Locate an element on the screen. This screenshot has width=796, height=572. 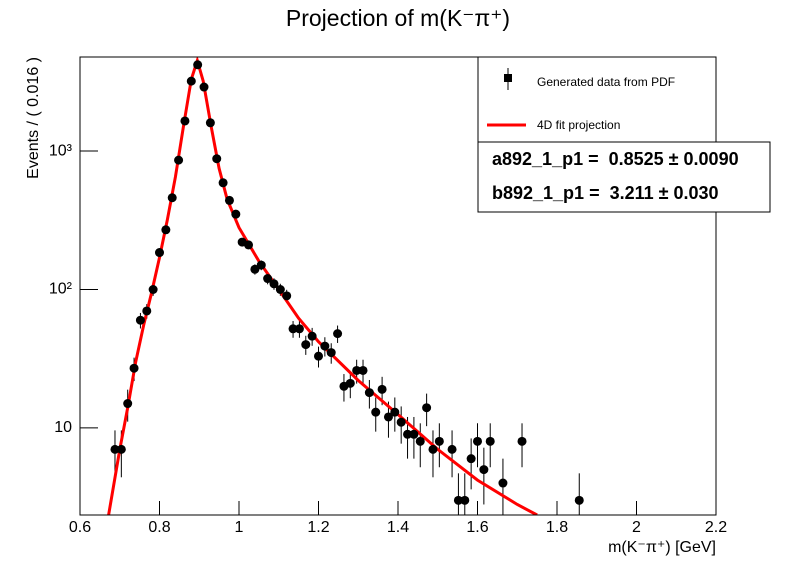
x-tick-label: 1.2 is located at coordinates (318, 527).